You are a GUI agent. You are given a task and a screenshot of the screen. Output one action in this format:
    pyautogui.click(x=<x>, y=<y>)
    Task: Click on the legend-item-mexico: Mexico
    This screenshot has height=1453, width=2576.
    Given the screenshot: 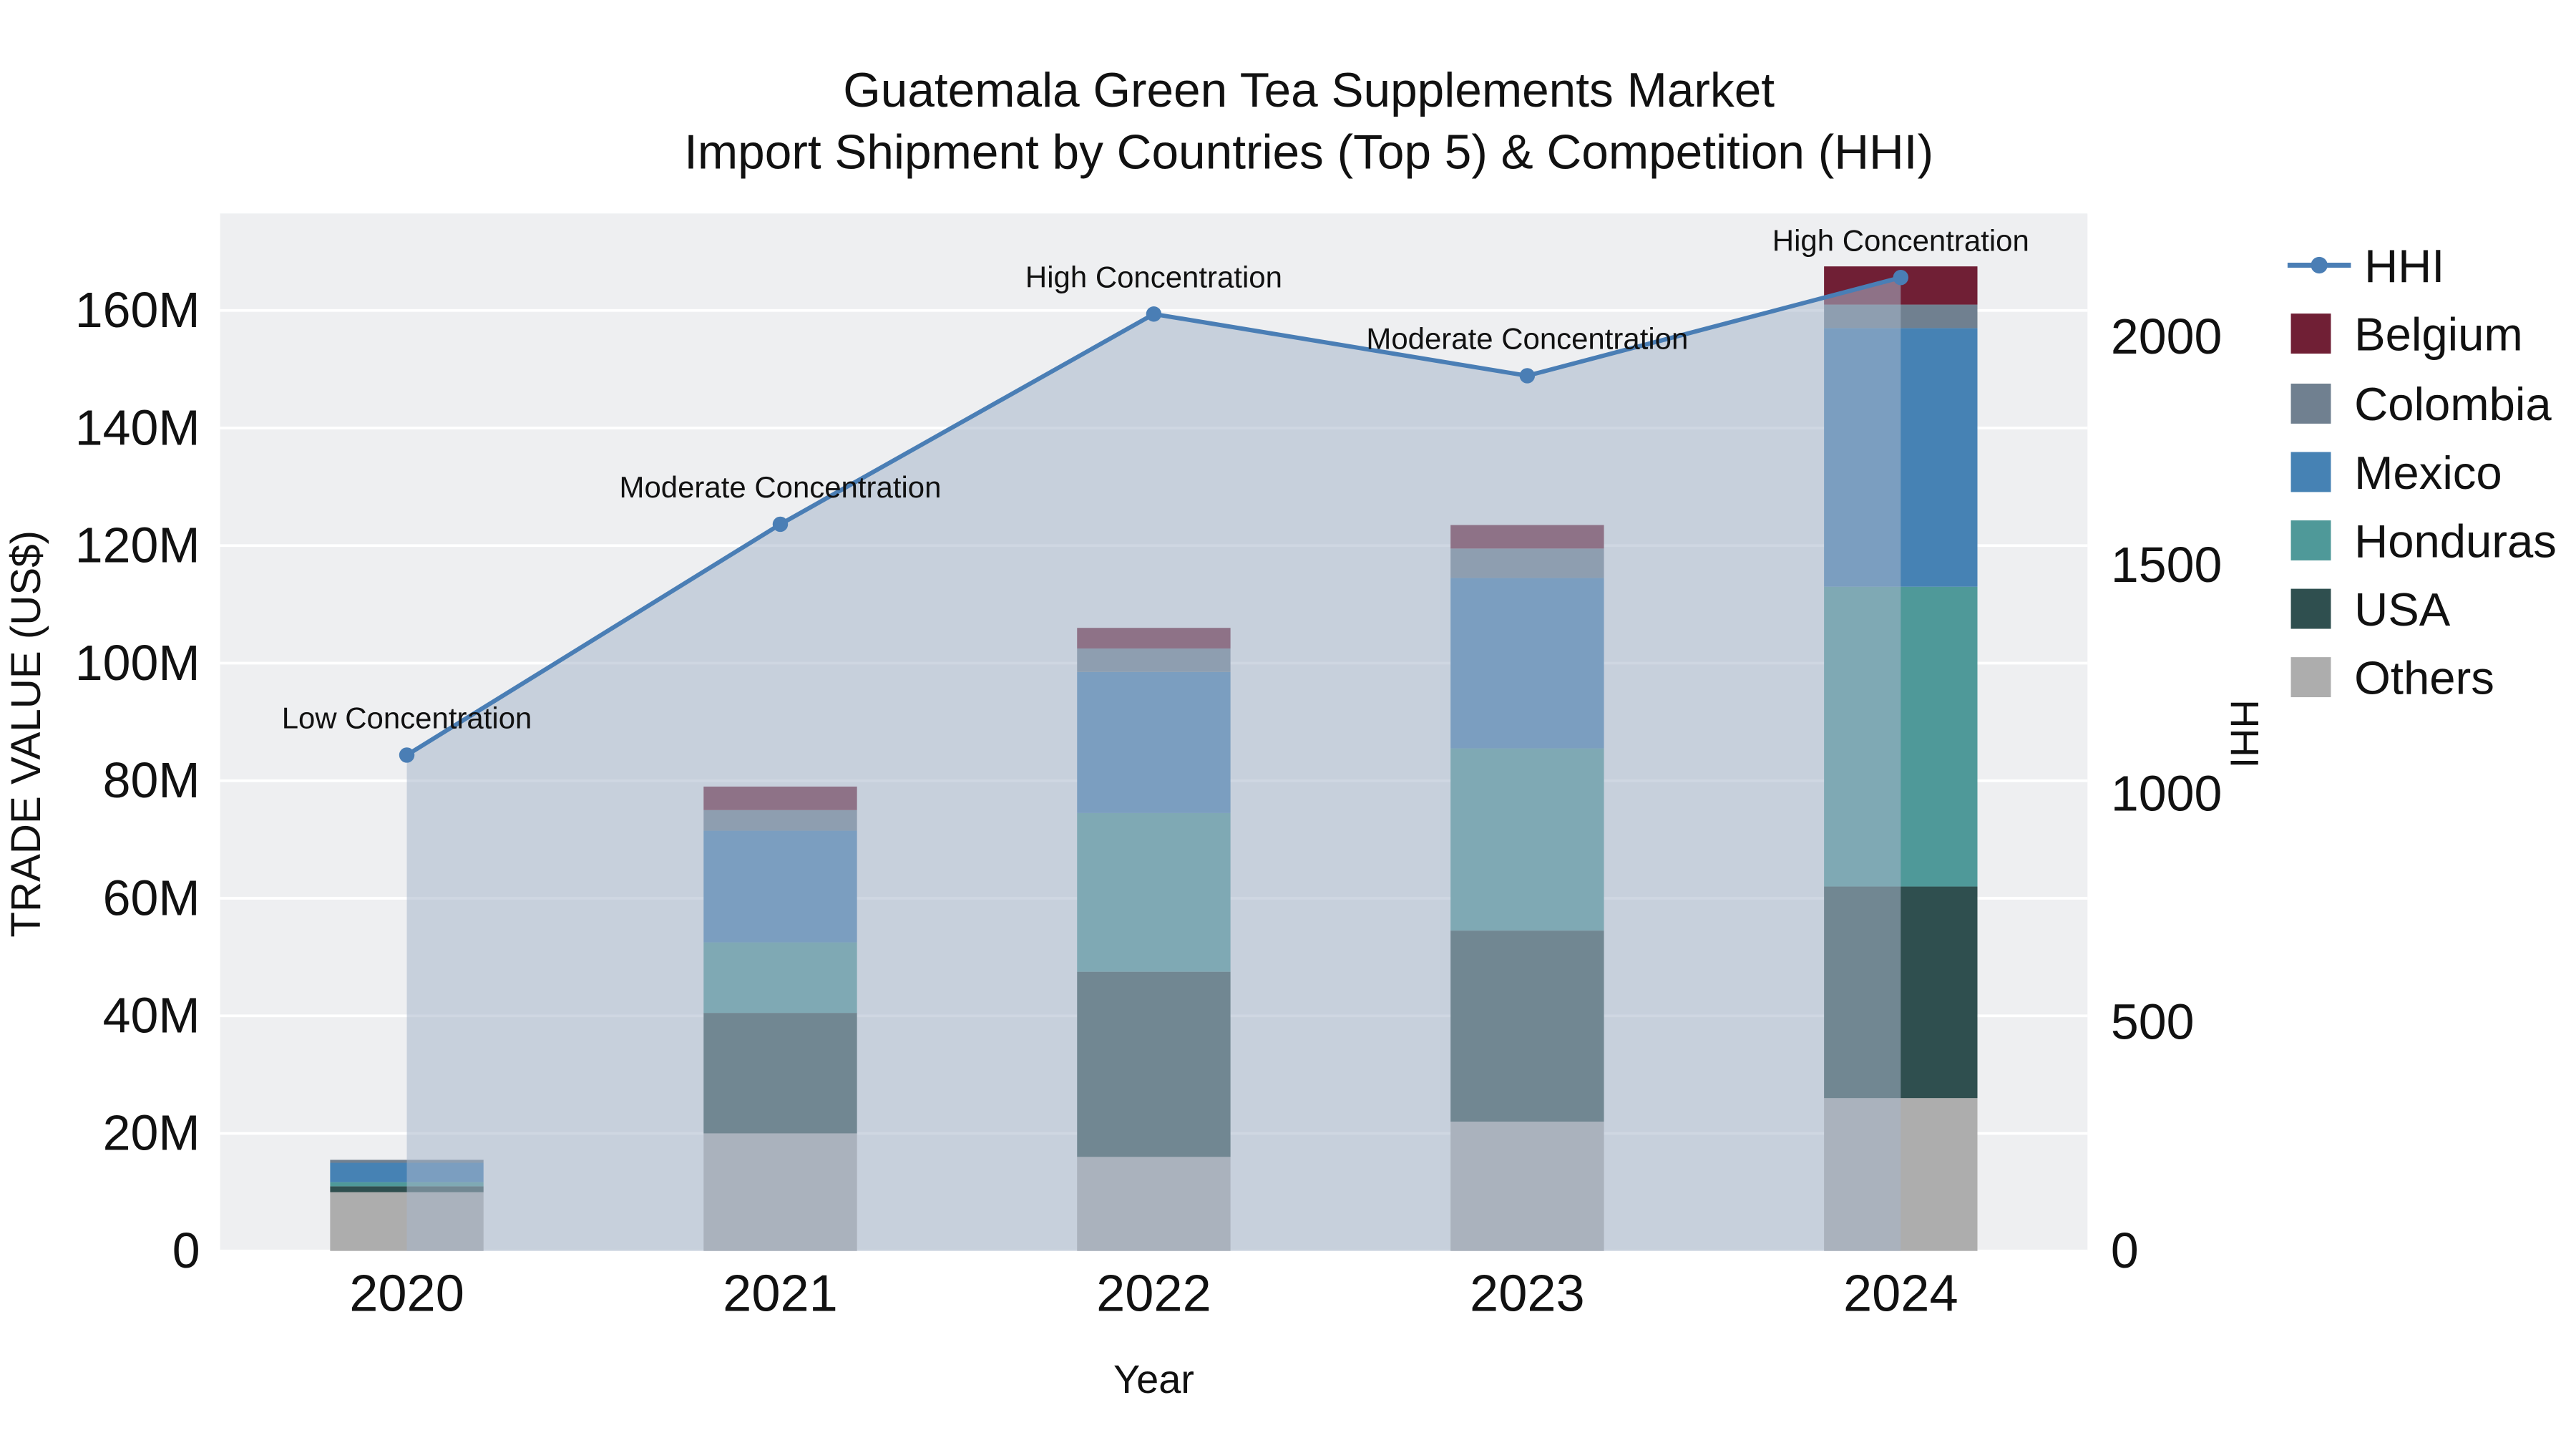 What is the action you would take?
    pyautogui.click(x=2396, y=473)
    